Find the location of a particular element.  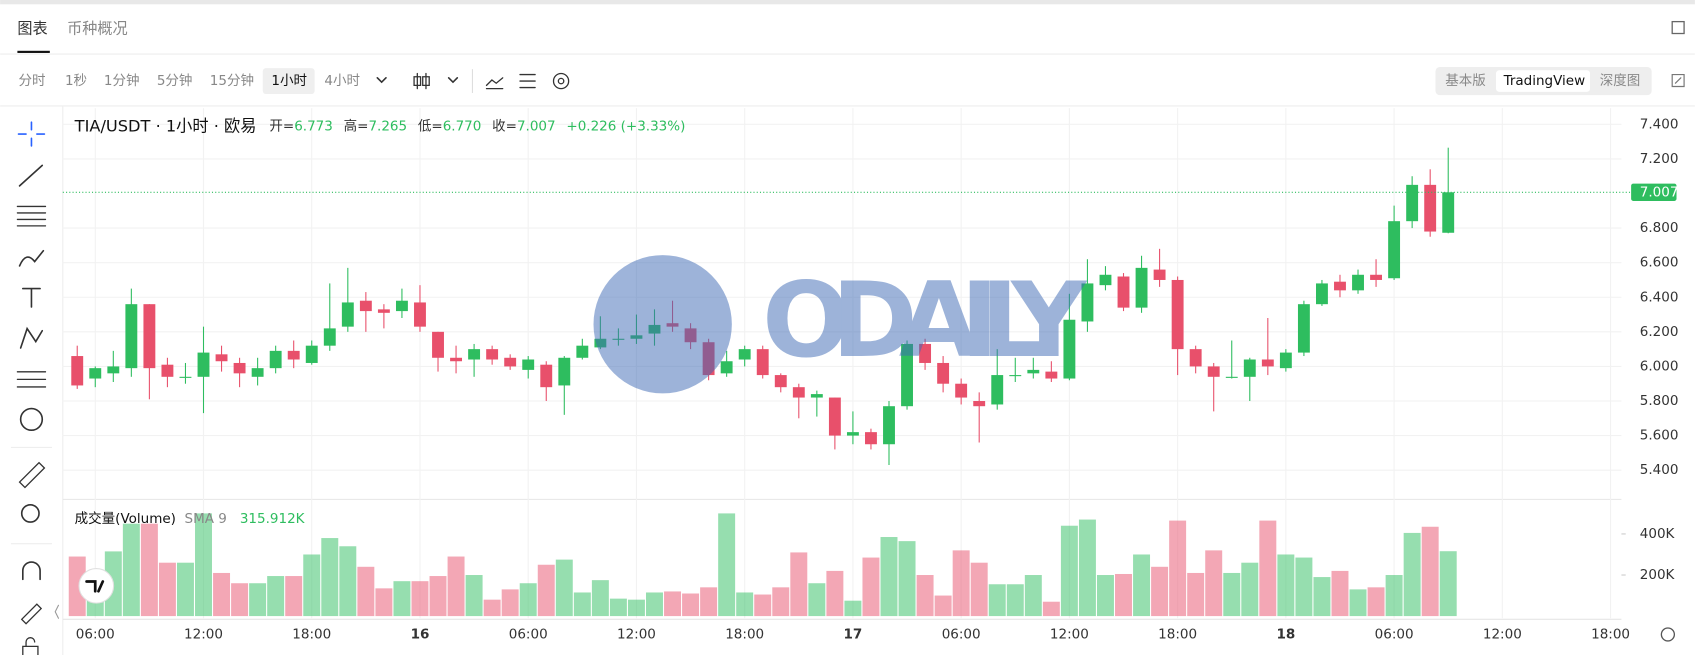

legend-value: 7.007 is located at coordinates (536, 126).